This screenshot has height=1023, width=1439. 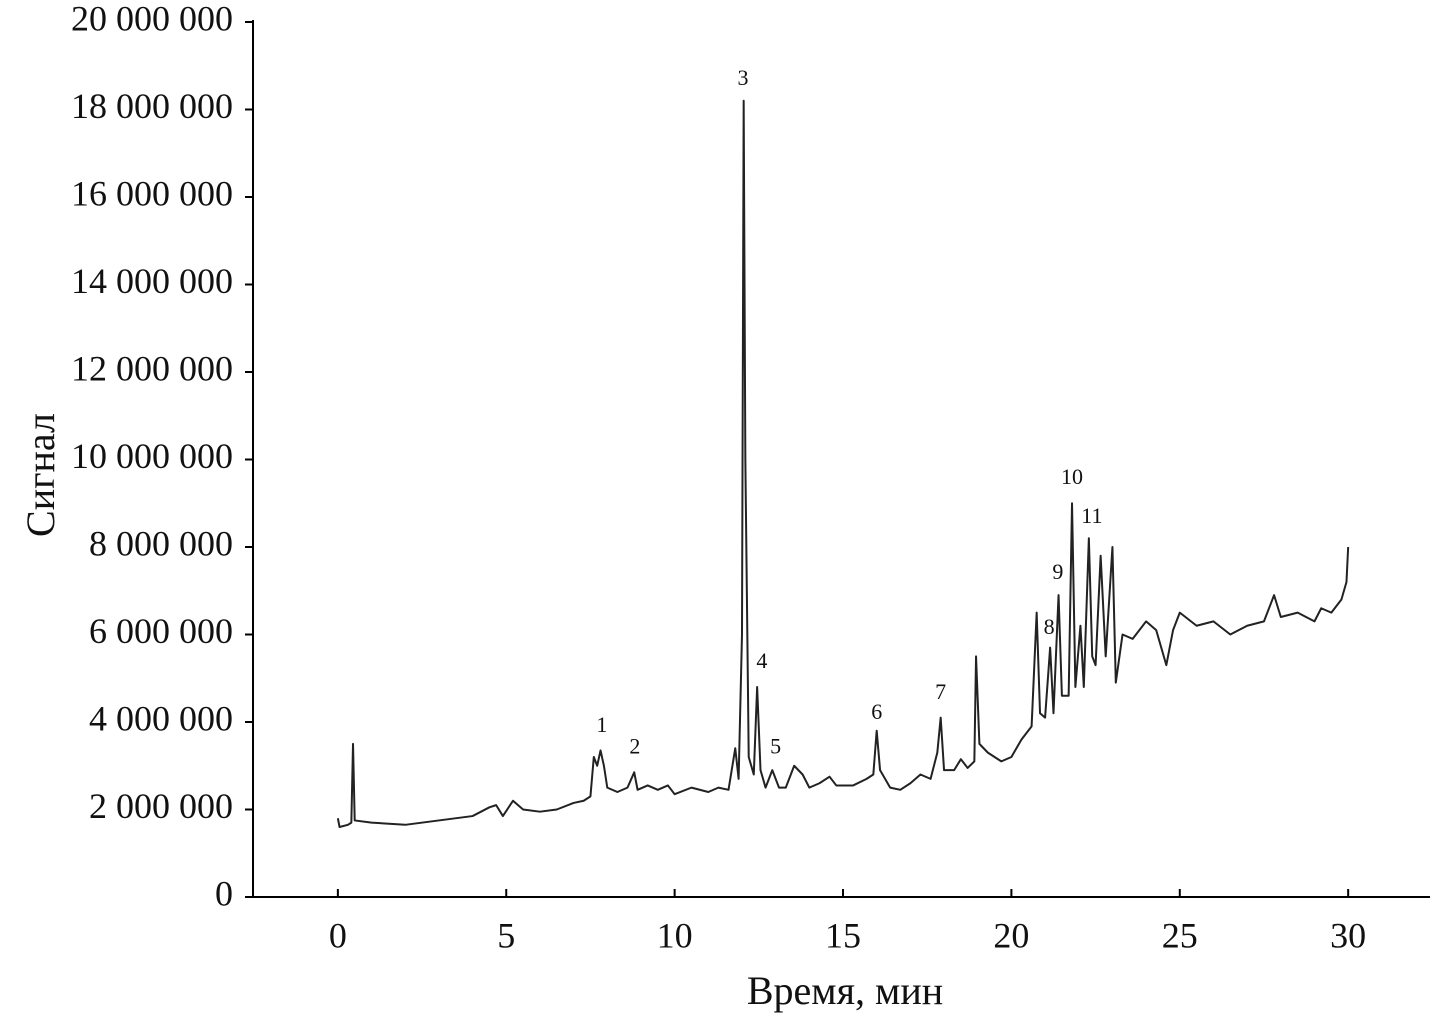 I want to click on peak-label: 11, so click(x=1091, y=515).